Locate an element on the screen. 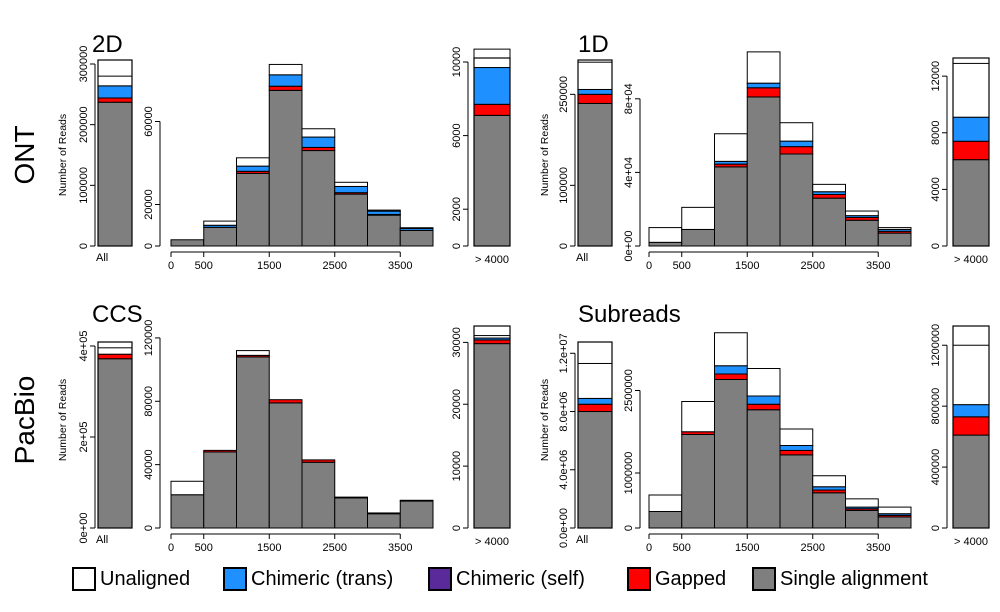  chart-subreads-x-tick-label: 2500 is located at coordinates (813, 548).